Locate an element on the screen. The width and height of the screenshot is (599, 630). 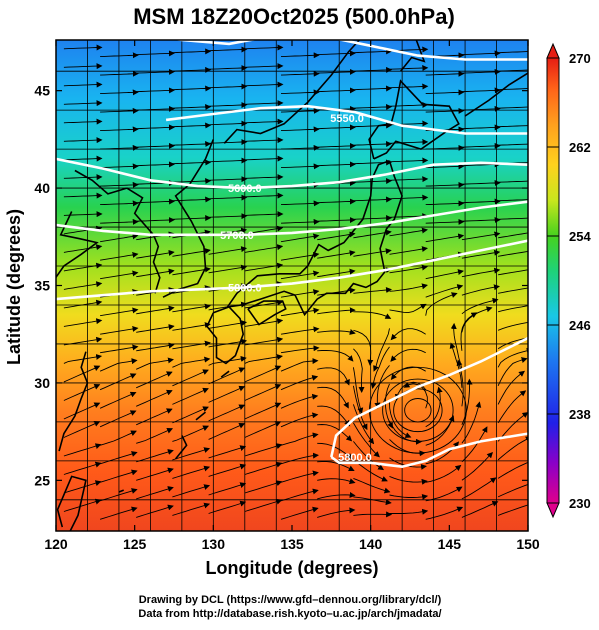
x-tick-label: 125 is located at coordinates (135, 544).